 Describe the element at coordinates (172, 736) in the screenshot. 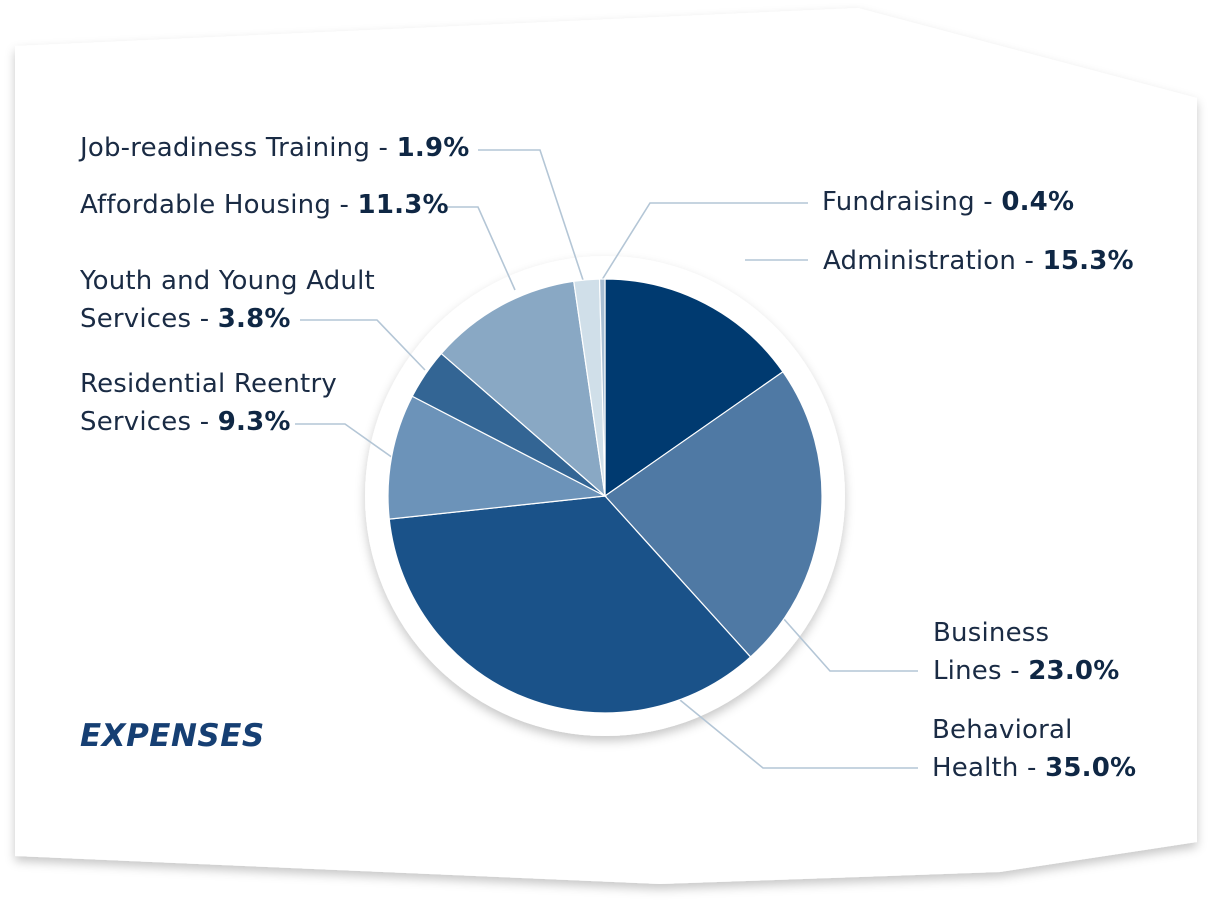

I see `chart-title: EXPENSES` at that location.